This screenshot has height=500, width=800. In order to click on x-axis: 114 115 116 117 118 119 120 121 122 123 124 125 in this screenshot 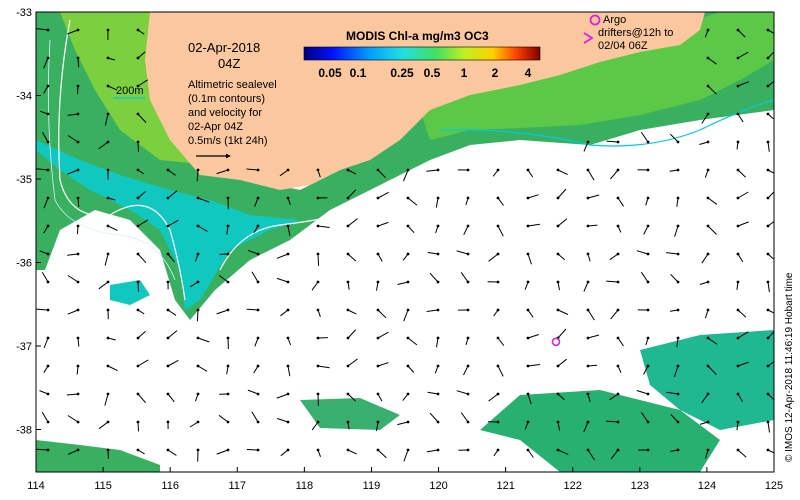, I will do `click(405, 479)`.